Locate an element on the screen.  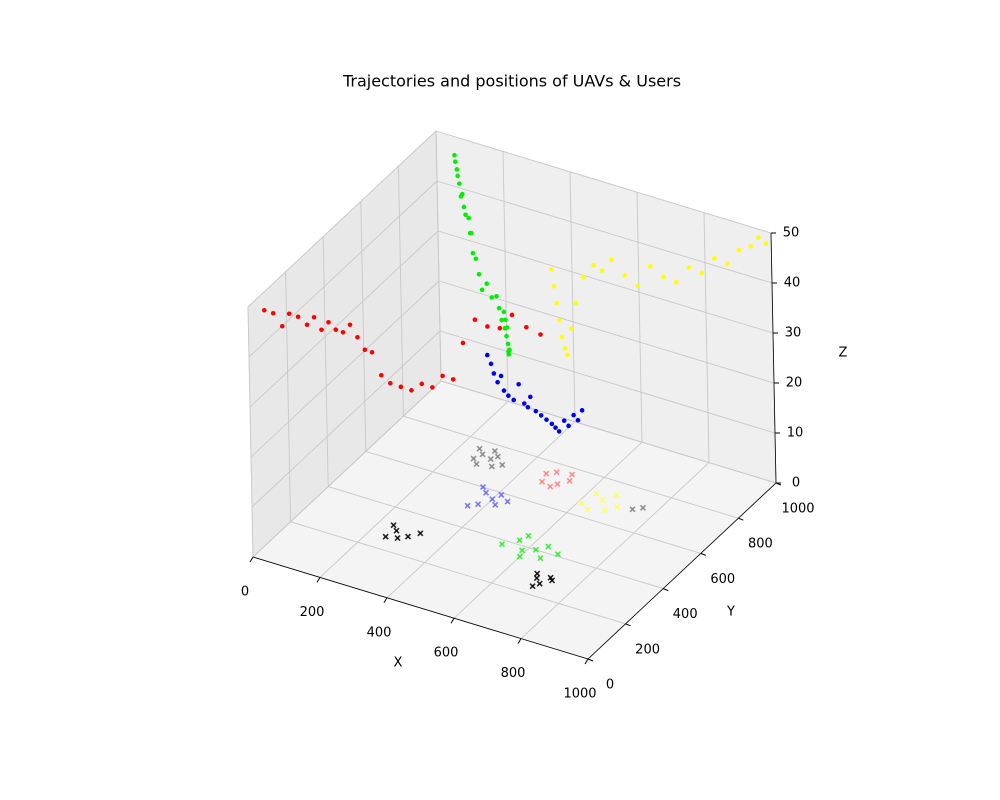
x-axis-label: X is located at coordinates (398, 663).